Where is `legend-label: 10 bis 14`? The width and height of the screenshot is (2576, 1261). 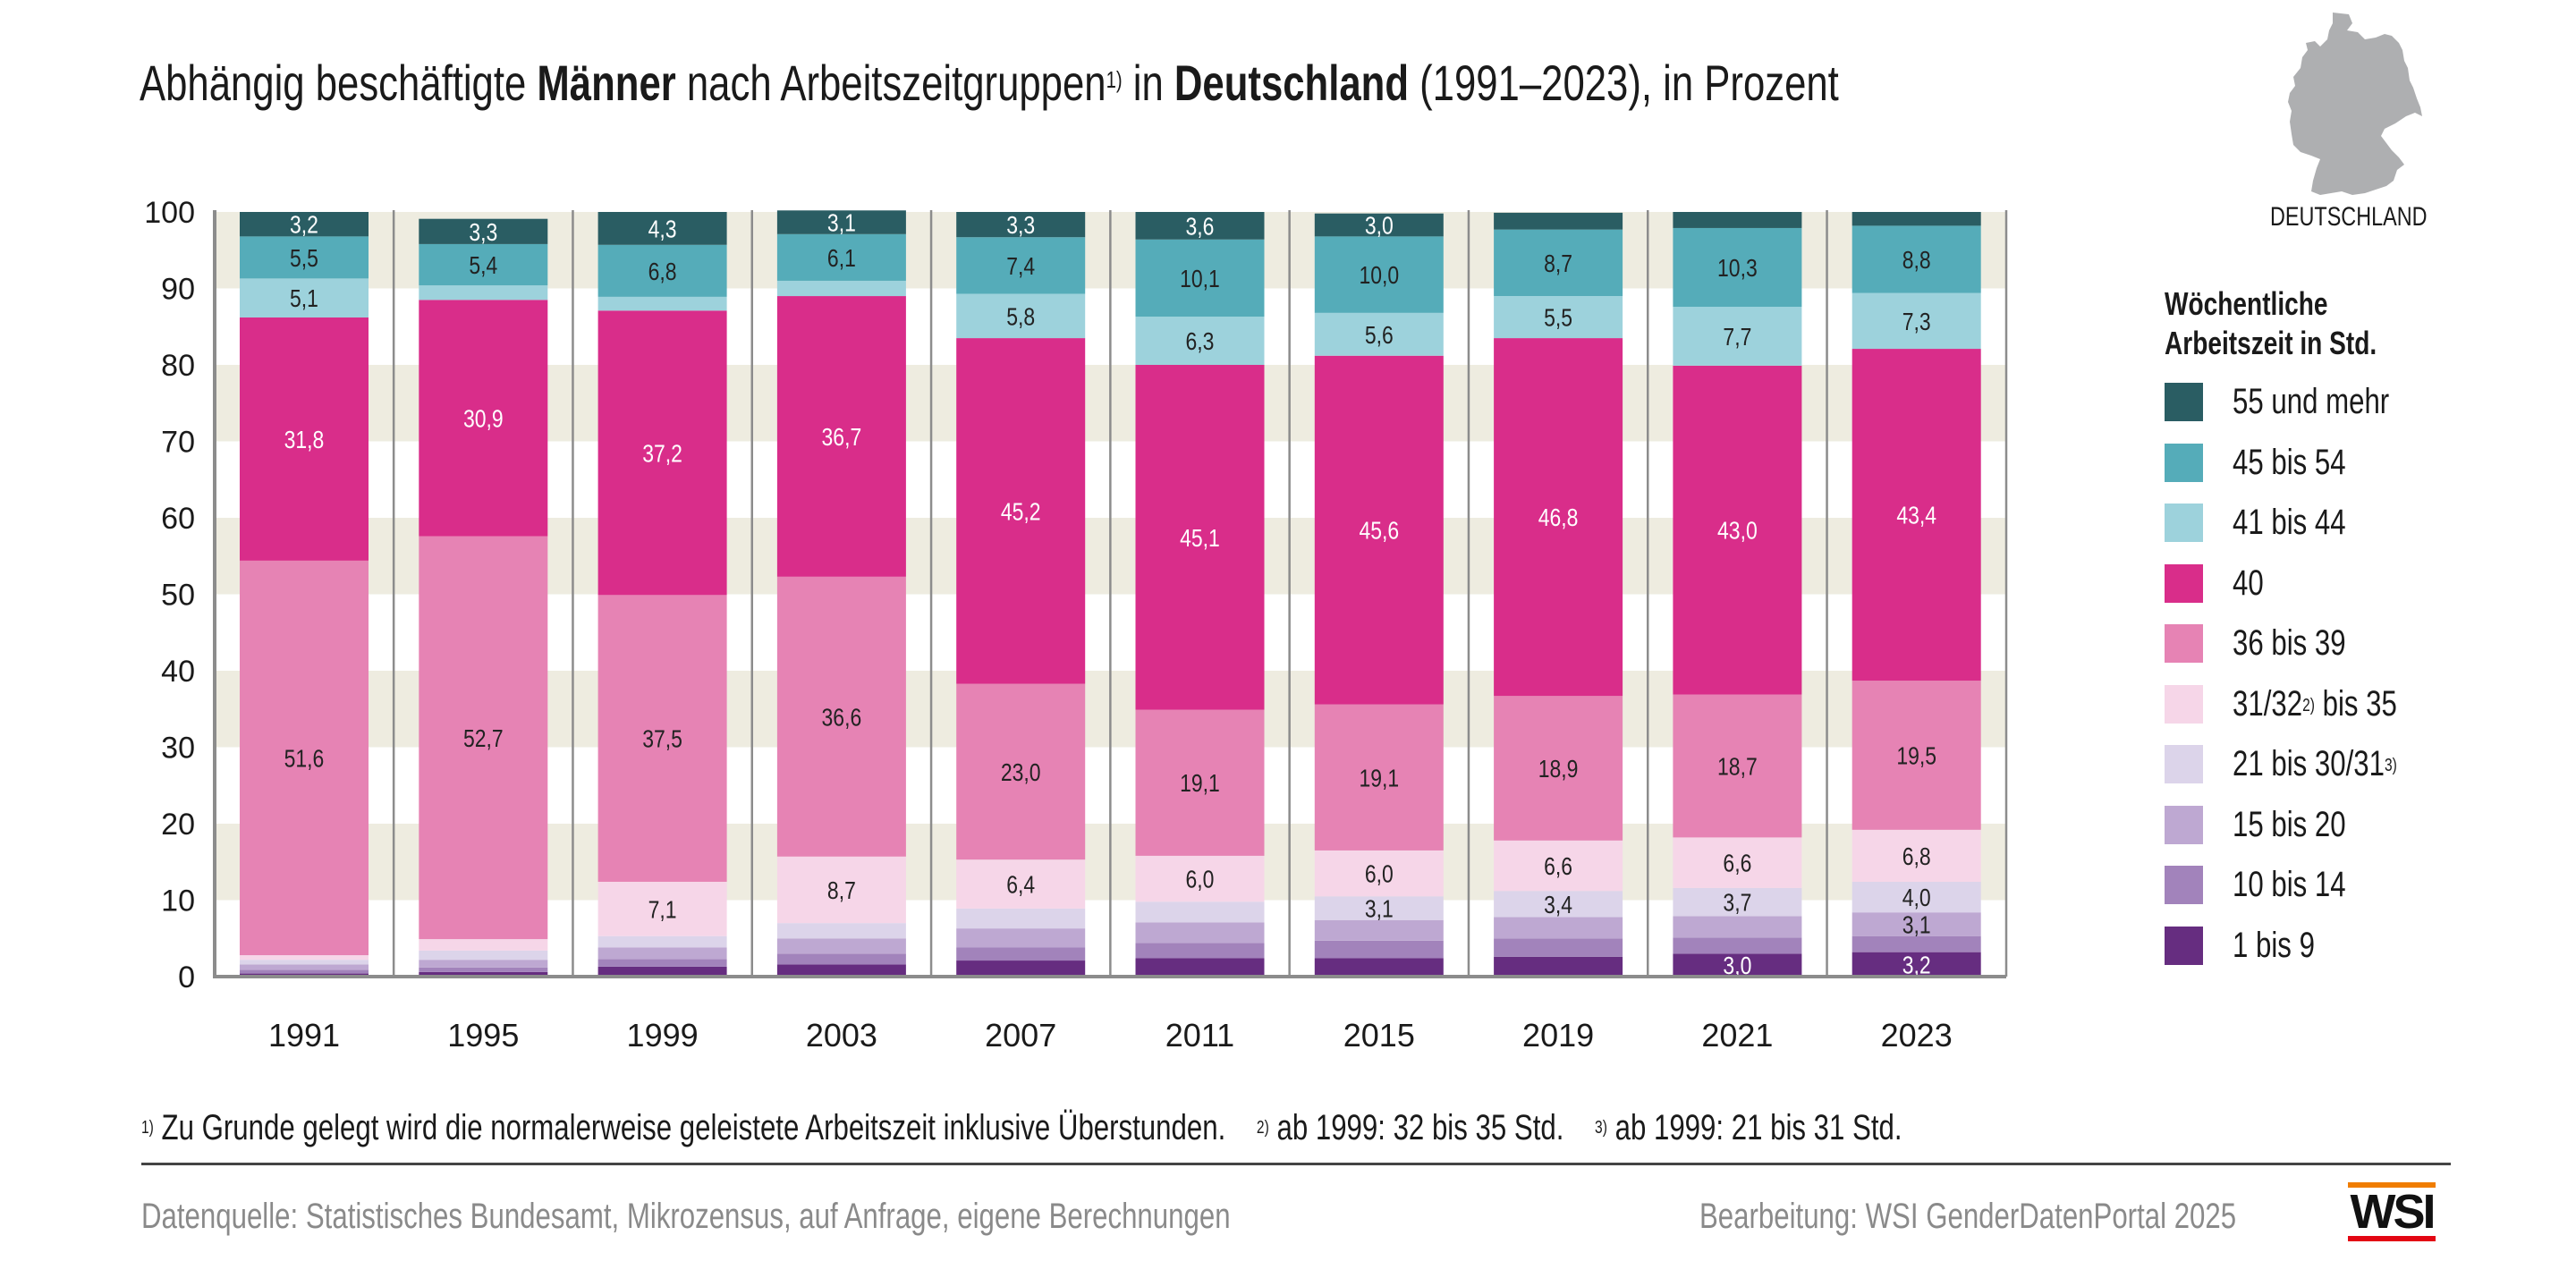
legend-label: 10 bis 14 is located at coordinates (2289, 885).